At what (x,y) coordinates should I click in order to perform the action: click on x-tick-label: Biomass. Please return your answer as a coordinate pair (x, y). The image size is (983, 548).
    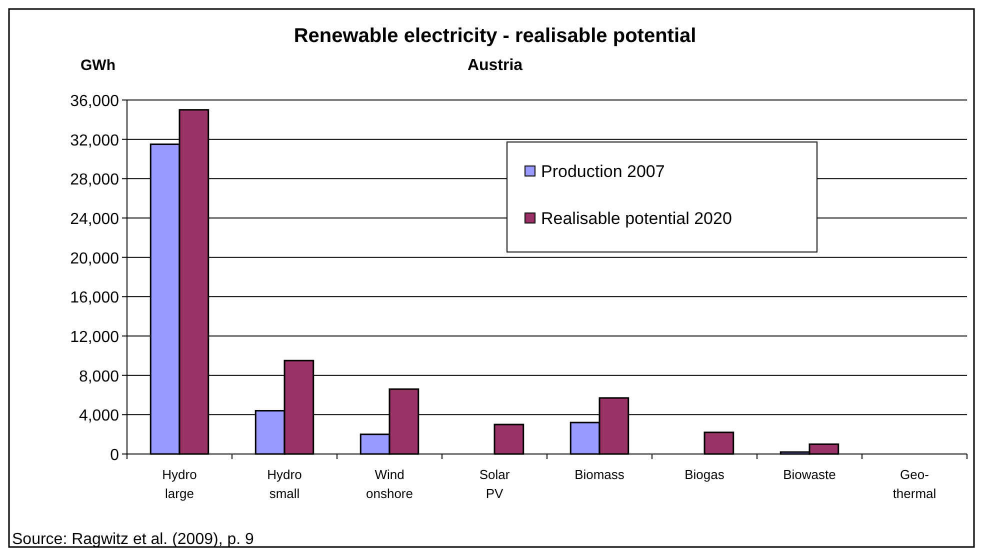
    Looking at the image, I should click on (599, 474).